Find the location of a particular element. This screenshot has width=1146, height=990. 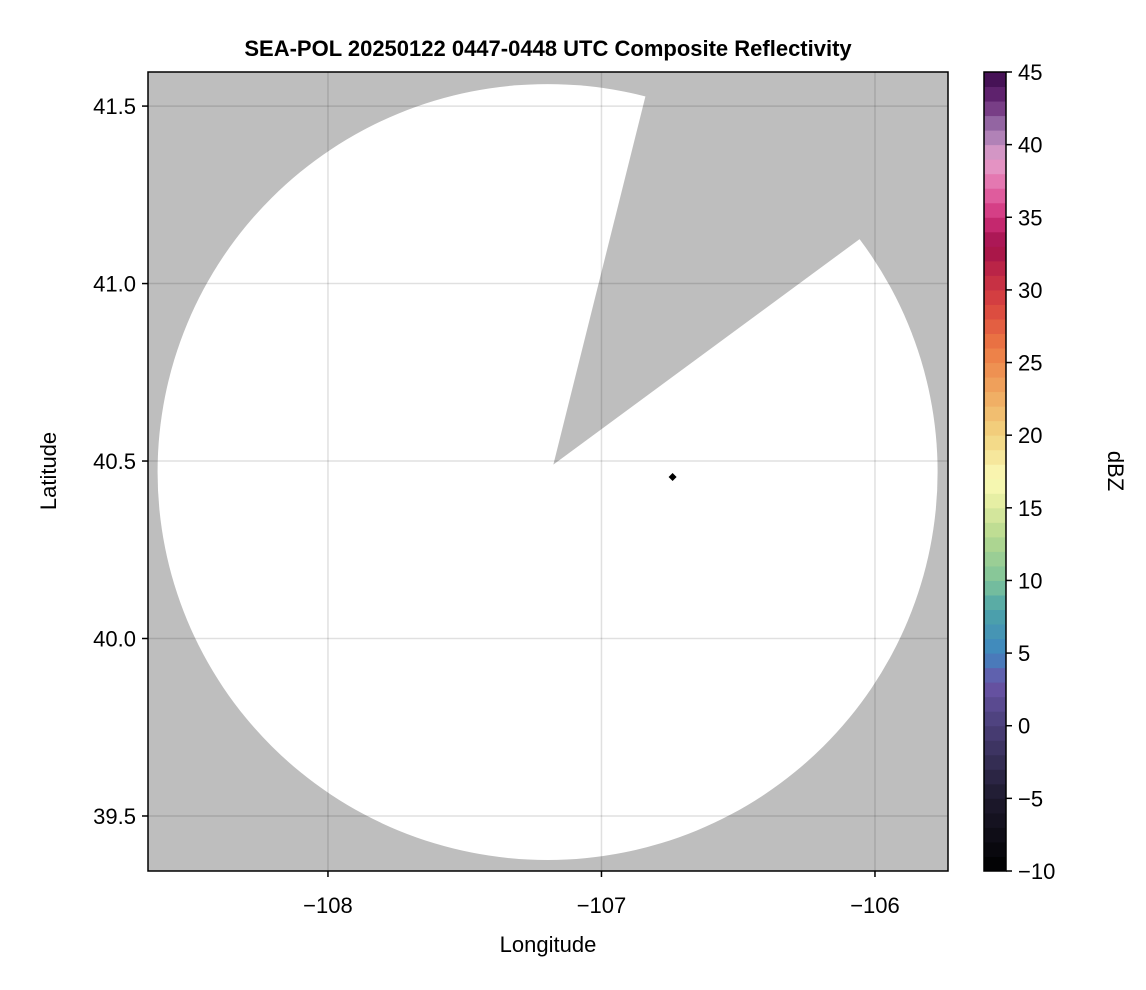

y-tick-label: 41.0 is located at coordinates (114, 284).